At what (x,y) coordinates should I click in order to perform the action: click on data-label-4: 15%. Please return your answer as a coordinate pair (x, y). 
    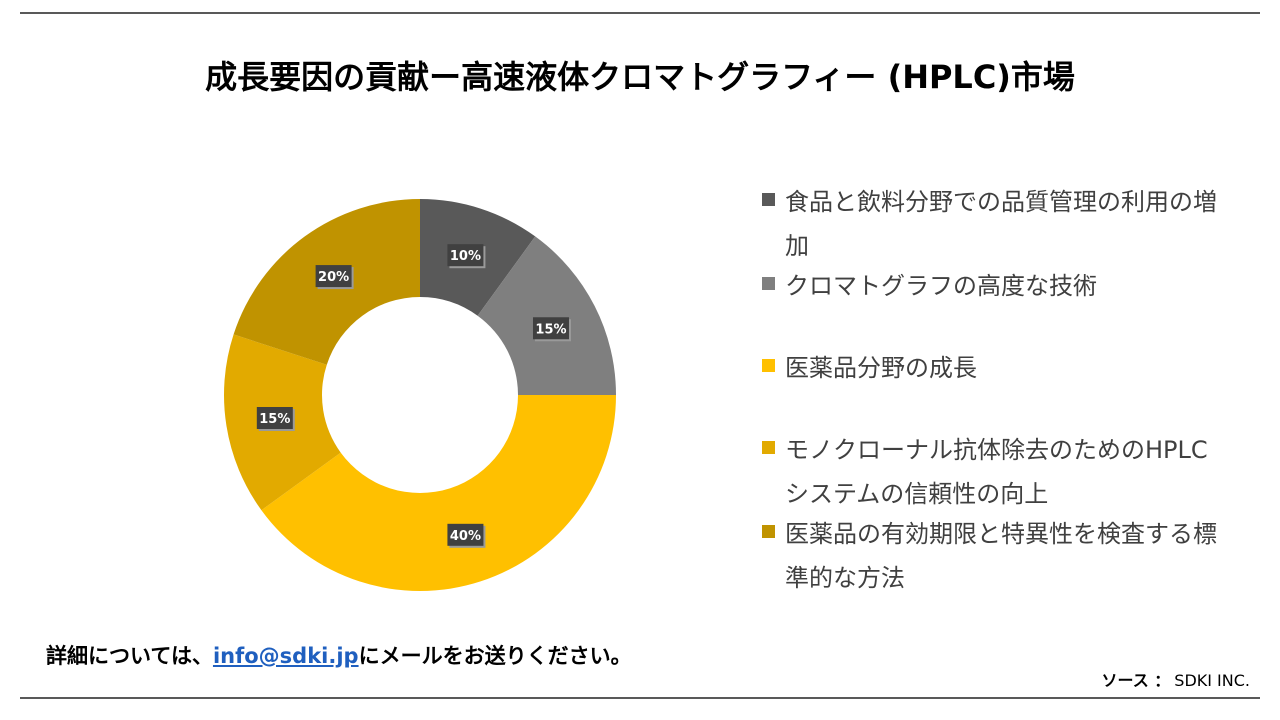
    Looking at the image, I should click on (275, 418).